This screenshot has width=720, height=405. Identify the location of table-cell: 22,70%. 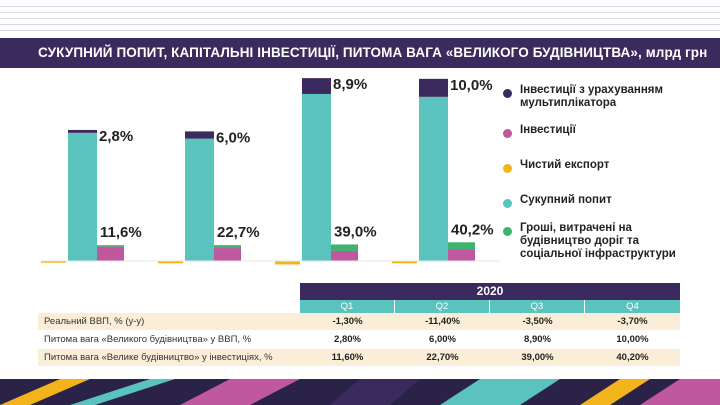
(442, 357).